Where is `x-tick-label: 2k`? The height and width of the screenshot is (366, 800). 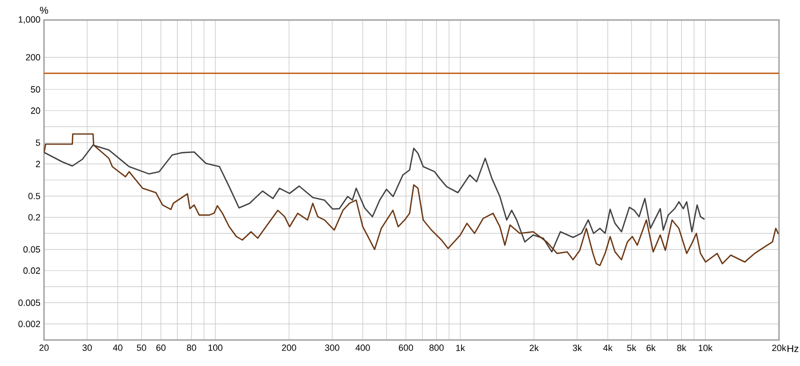
x-tick-label: 2k is located at coordinates (534, 348).